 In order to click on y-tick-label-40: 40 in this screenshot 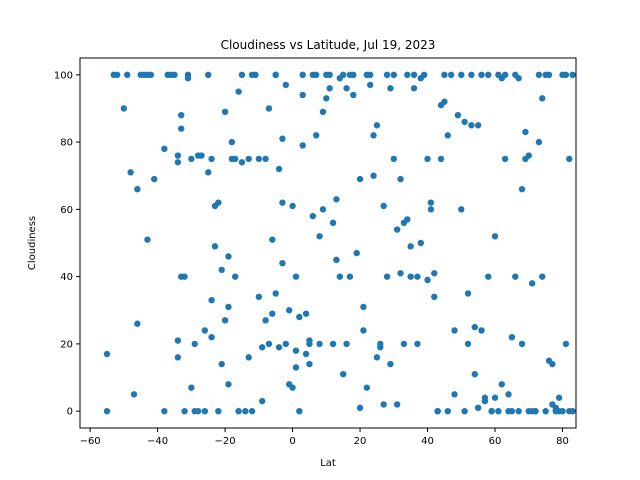, I will do `click(66, 277)`.